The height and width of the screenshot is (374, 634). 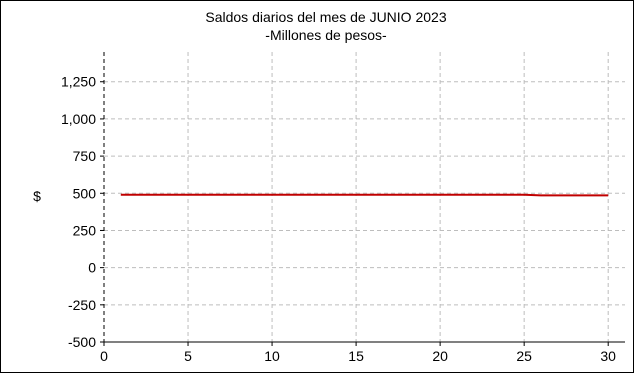 I want to click on y-tick-label: 500, so click(x=85, y=193).